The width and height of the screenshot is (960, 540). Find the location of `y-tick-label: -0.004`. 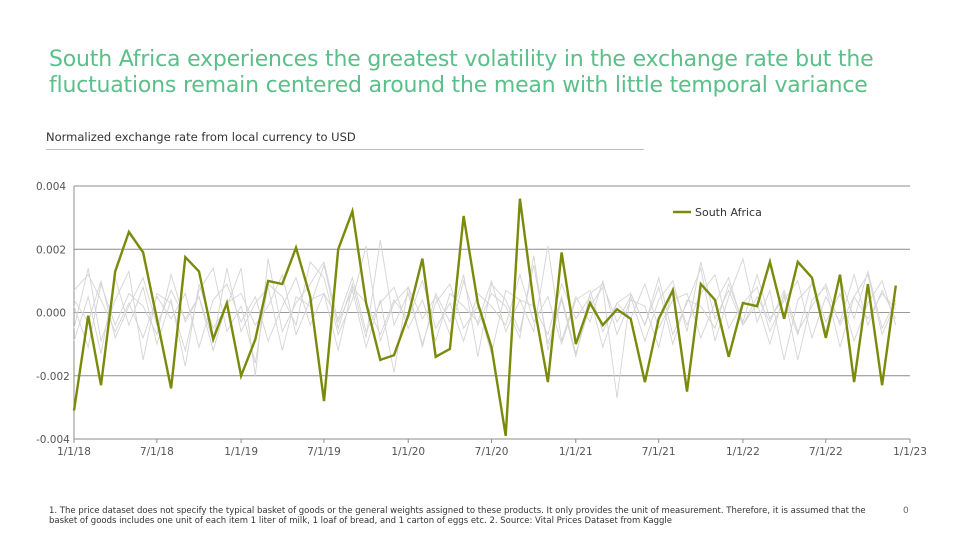

y-tick-label: -0.004 is located at coordinates (53, 440).